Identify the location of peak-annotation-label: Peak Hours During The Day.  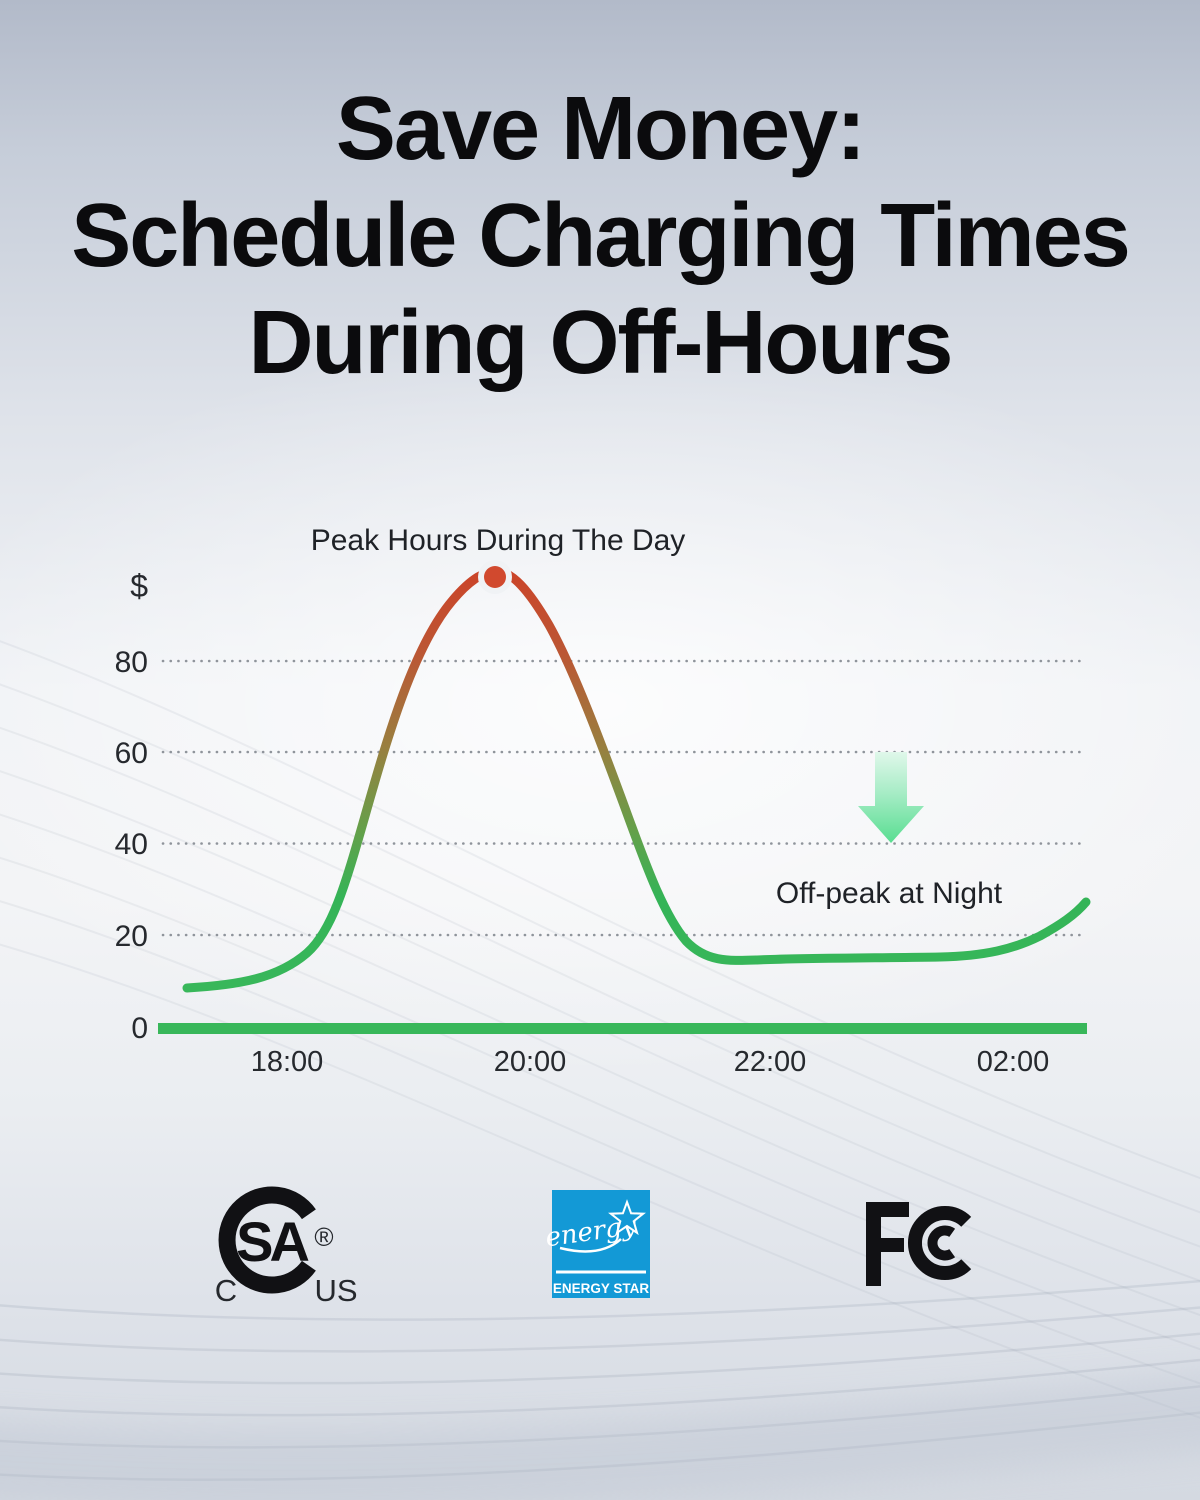
(498, 540).